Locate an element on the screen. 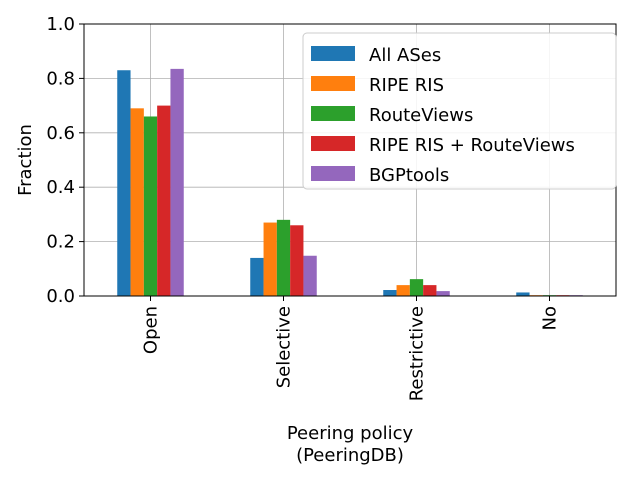  legend-label: RouteViews is located at coordinates (421, 115).